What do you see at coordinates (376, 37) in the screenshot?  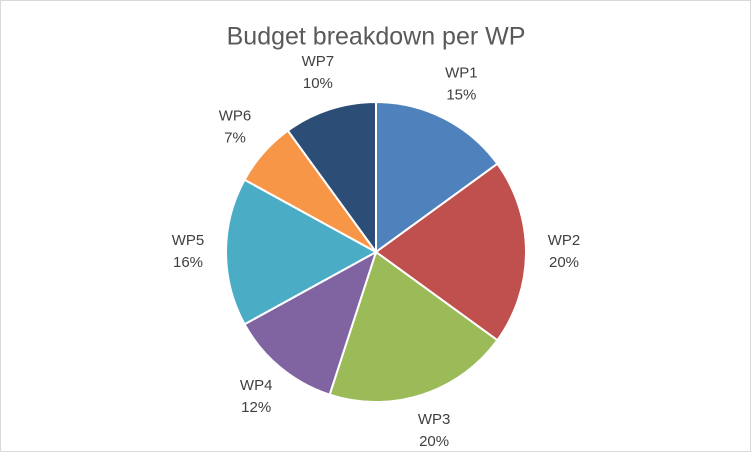 I see `chart-title: Budget breakdown per WP` at bounding box center [376, 37].